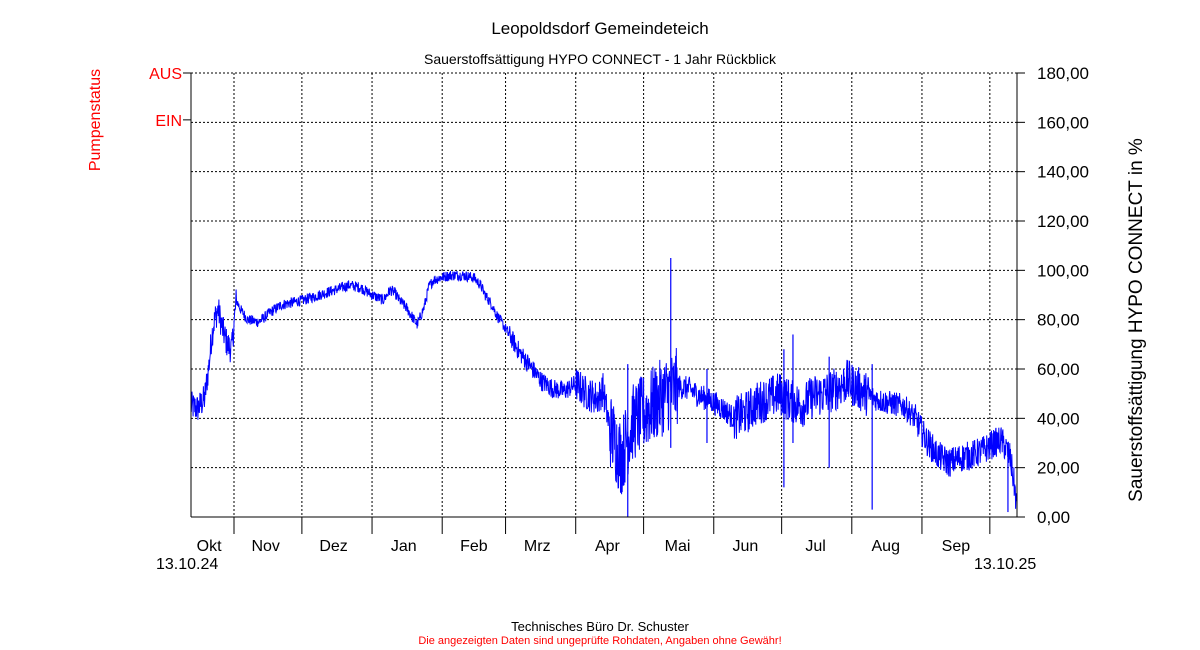 The height and width of the screenshot is (650, 1200). I want to click on x-tick-label: Jun, so click(746, 546).